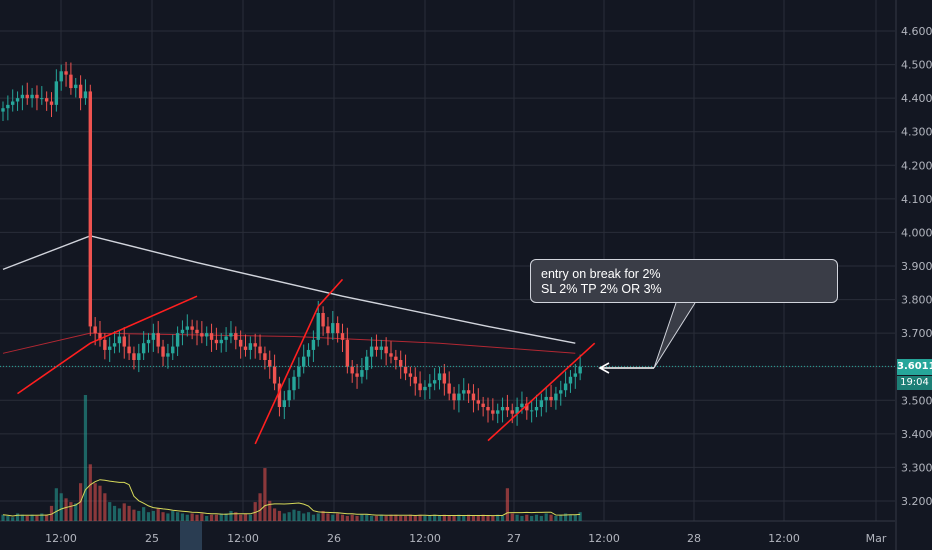 This screenshot has height=550, width=932. Describe the element at coordinates (243, 538) in the screenshot. I see `x-tick-label-2: 12:00` at that location.